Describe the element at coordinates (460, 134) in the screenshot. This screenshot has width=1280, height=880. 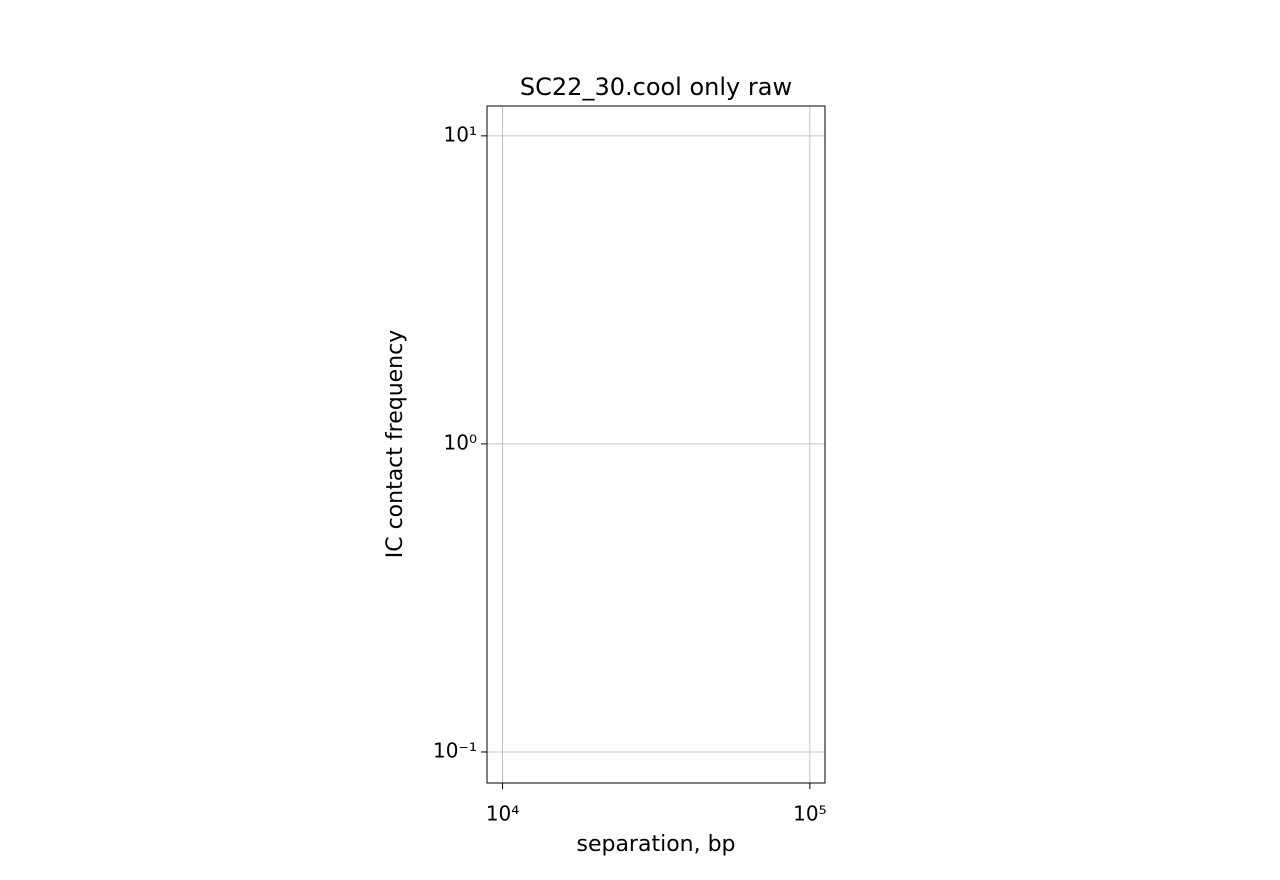
I see `y-tick-label: 10¹` at that location.